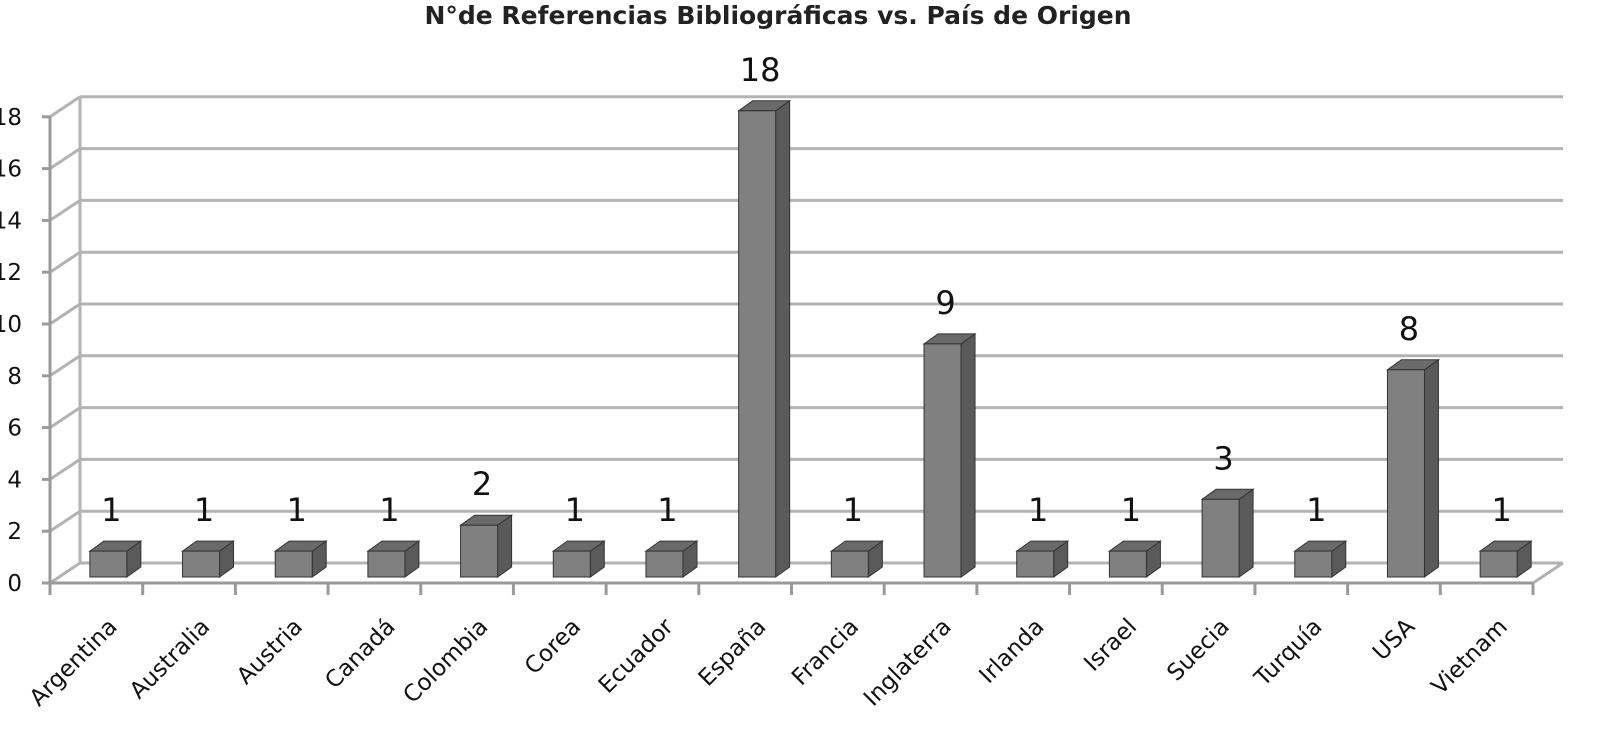  I want to click on bar-inglaterra, so click(949, 455).